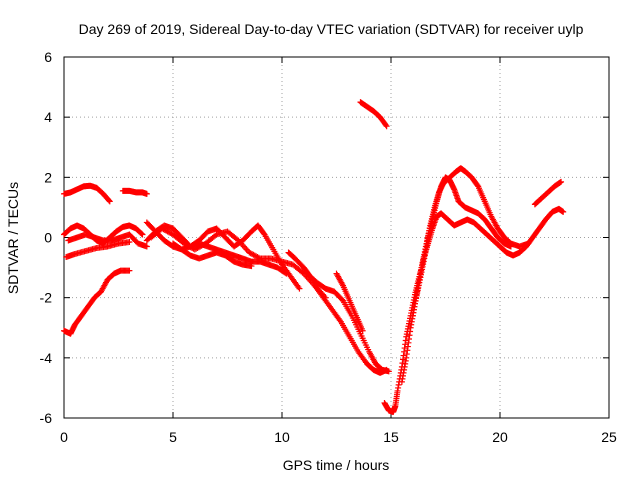 The width and height of the screenshot is (640, 480). I want to click on x-tick-label: 5, so click(173, 437).